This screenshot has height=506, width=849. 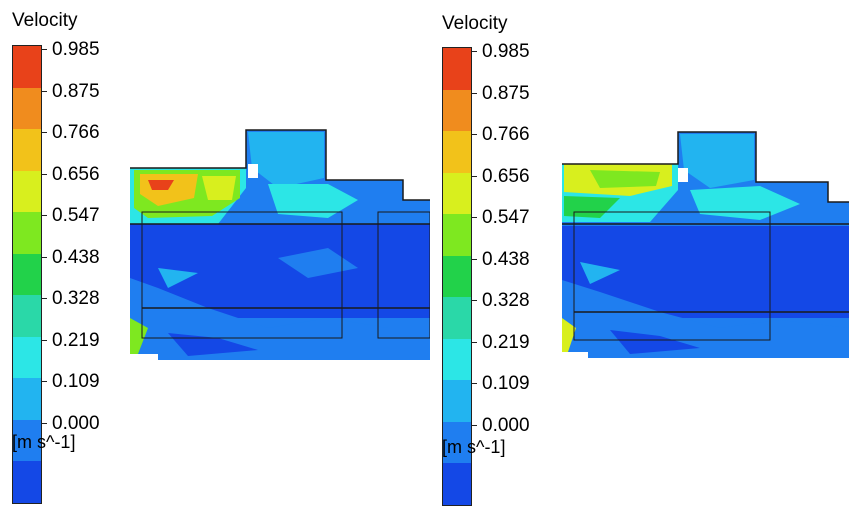 What do you see at coordinates (139, 336) in the screenshot?
I see `region-lime-corner` at bounding box center [139, 336].